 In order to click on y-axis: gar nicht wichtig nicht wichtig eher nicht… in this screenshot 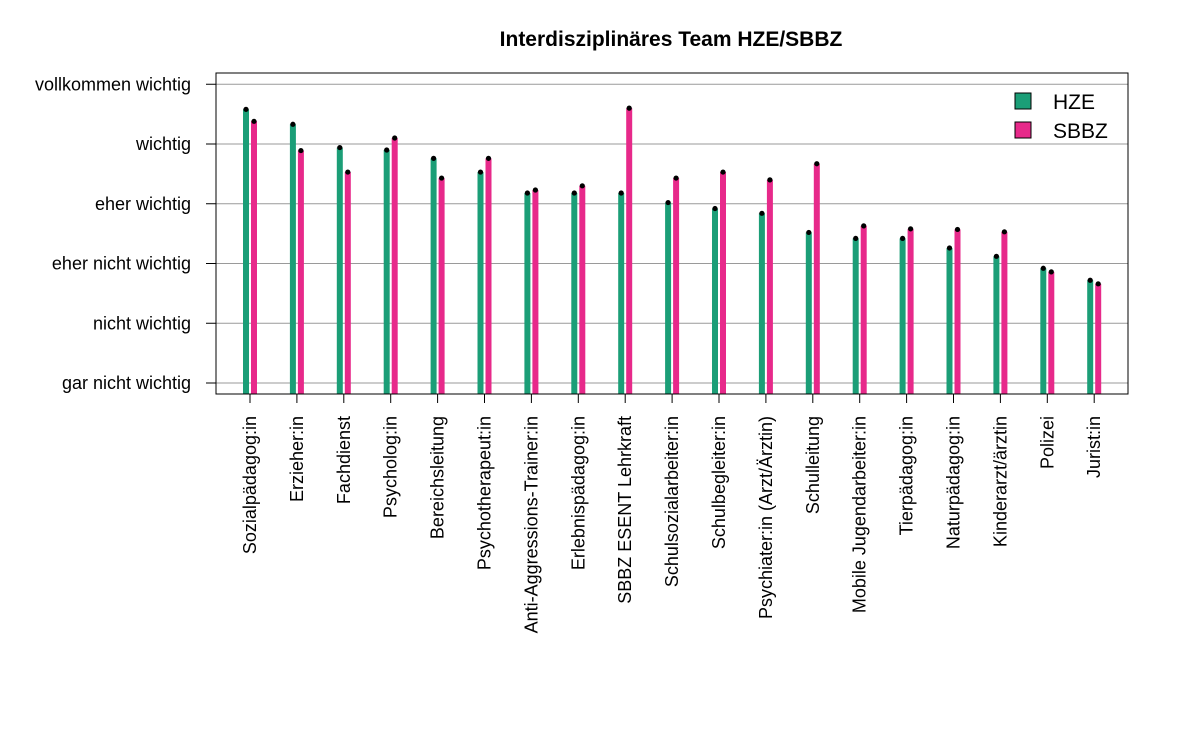, I will do `click(125, 233)`.